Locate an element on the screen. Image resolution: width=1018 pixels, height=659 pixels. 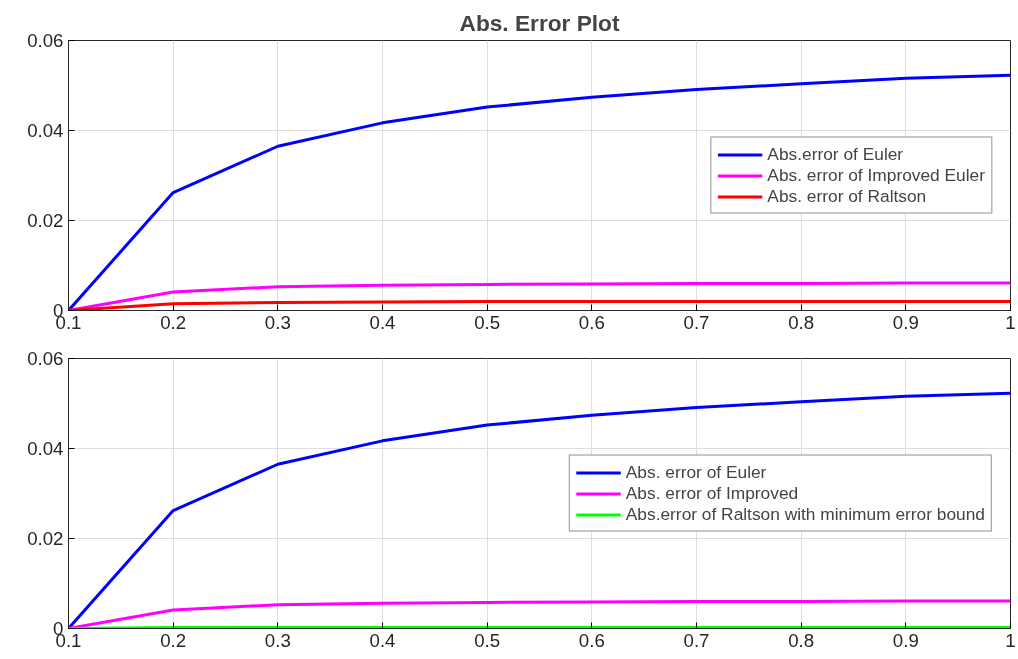
legend-label: Abs. error of Euler is located at coordinates (696, 472).